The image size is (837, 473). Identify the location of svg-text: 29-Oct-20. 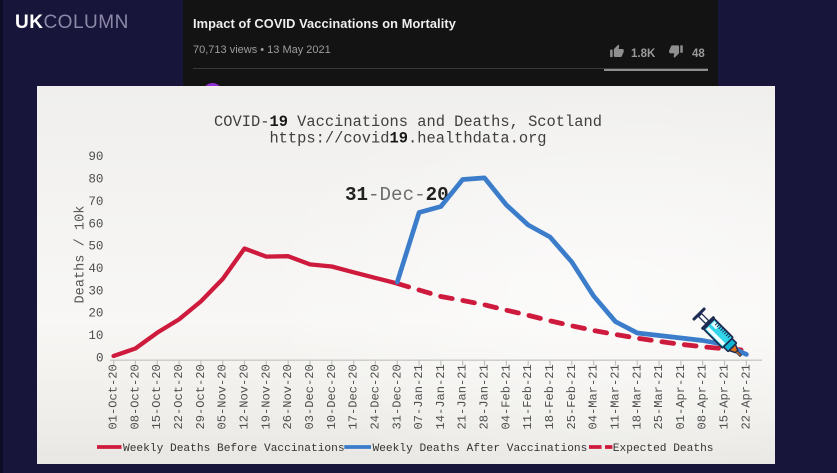
(201, 396).